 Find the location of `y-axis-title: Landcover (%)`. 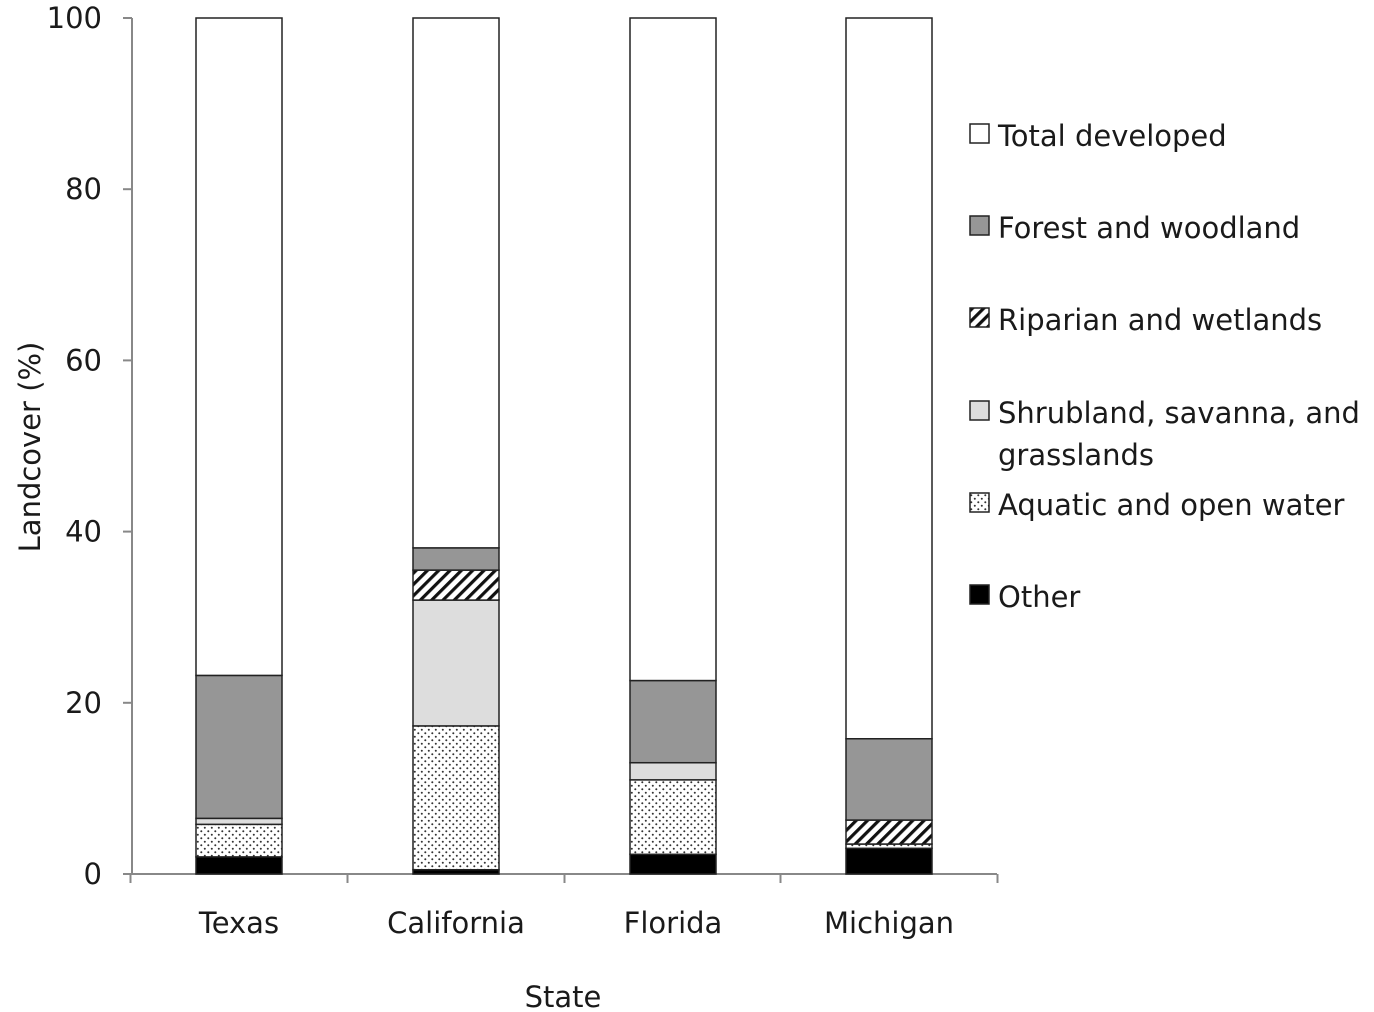

y-axis-title: Landcover (%) is located at coordinates (30, 447).